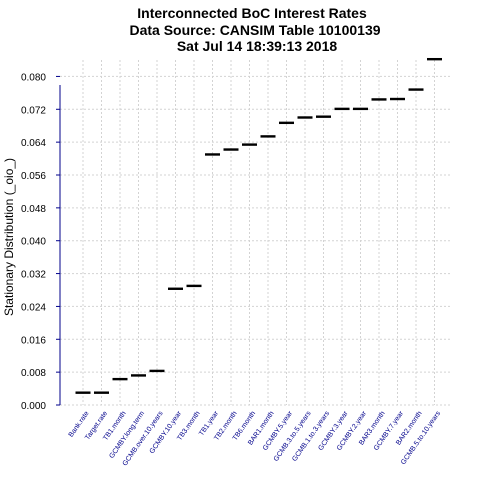 This screenshot has height=480, width=480. What do you see at coordinates (33, 406) in the screenshot?
I see `y-tick-label: 0.000` at bounding box center [33, 406].